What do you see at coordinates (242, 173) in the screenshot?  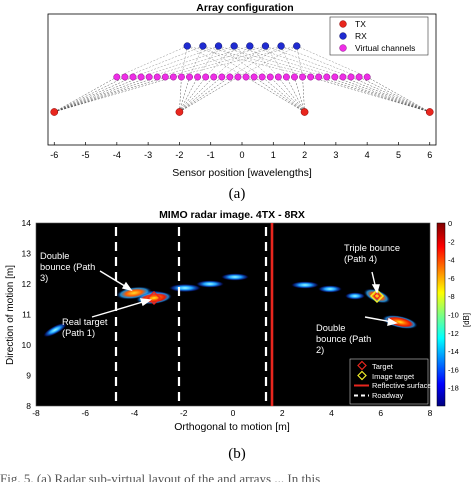 I see `figure-a-xlabel: Sensor position [wavelengths]` at bounding box center [242, 173].